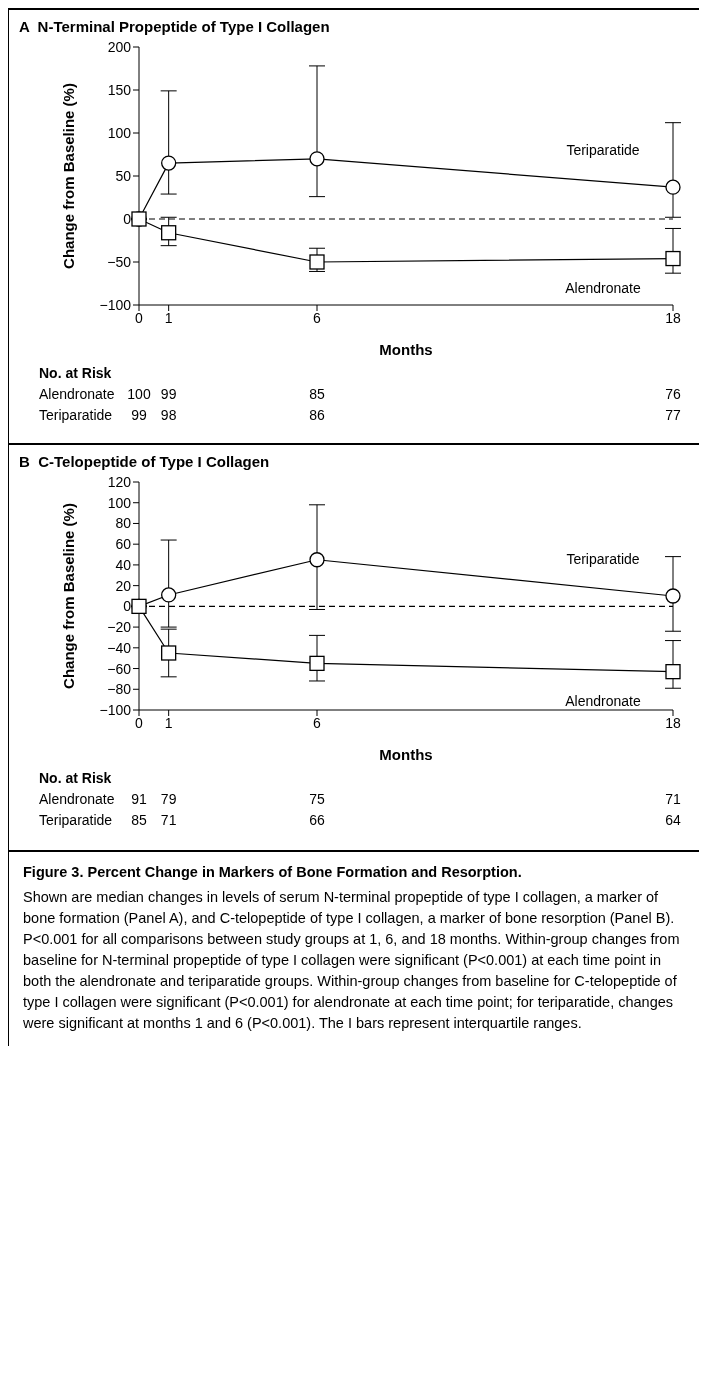 The height and width of the screenshot is (1376, 709). Describe the element at coordinates (352, 960) in the screenshot. I see `text: Shown are median changes in levels of serum N-terminal propeptide of type I collagen, a marker of bone formation (Panel A), and C-telopeptide of type I collagen, a marker of bone resorption (Panel B). P<0.001 for all comparisons between study groups at 1, 6, and 18 months. Within-group changes from baseline for N-terminal propeptide of type I collagen were significant (P<0.001) at each time point in both the alendronate and teriparatide groups. Within-group changes from baseline for C-telopeptide of type I collagen were significant (P<0.001) for alendronate at each time point; for teriparatide, changes were significant at months 1 and 6 (P<0.001). The I bars represent interquartile ranges.` at that location.